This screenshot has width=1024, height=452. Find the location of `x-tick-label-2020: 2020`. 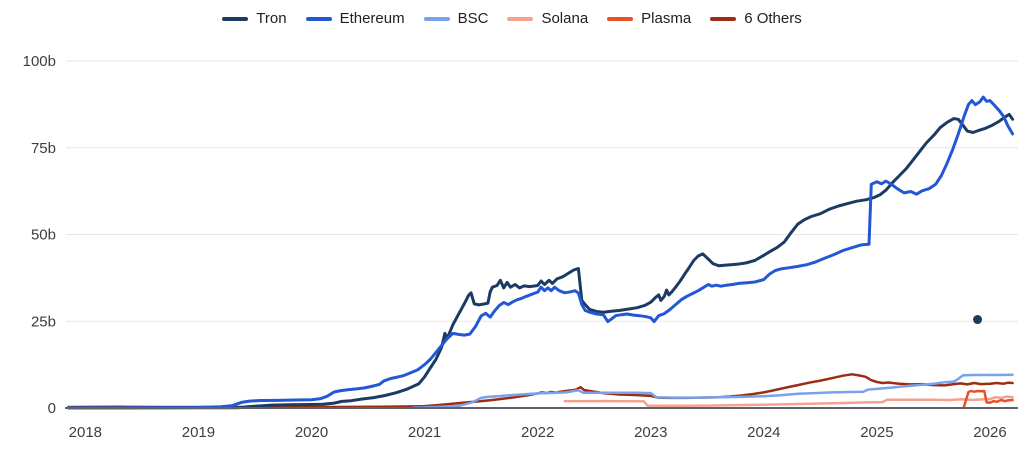

x-tick-label-2020: 2020 is located at coordinates (311, 432).